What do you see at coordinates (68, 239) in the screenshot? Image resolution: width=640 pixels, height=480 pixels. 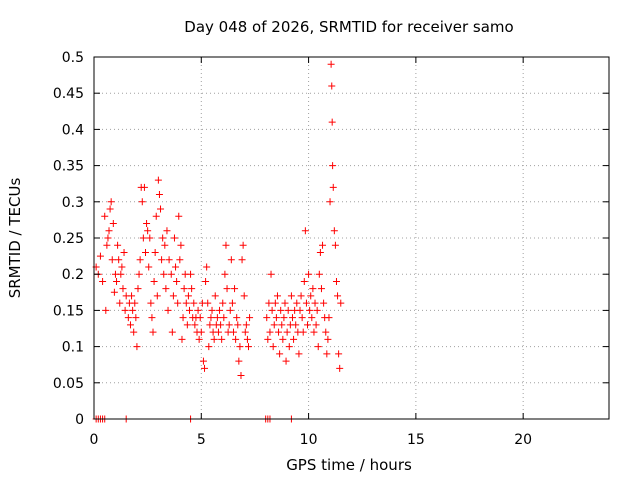 I see `y-tick-label: 0.25` at bounding box center [68, 239].